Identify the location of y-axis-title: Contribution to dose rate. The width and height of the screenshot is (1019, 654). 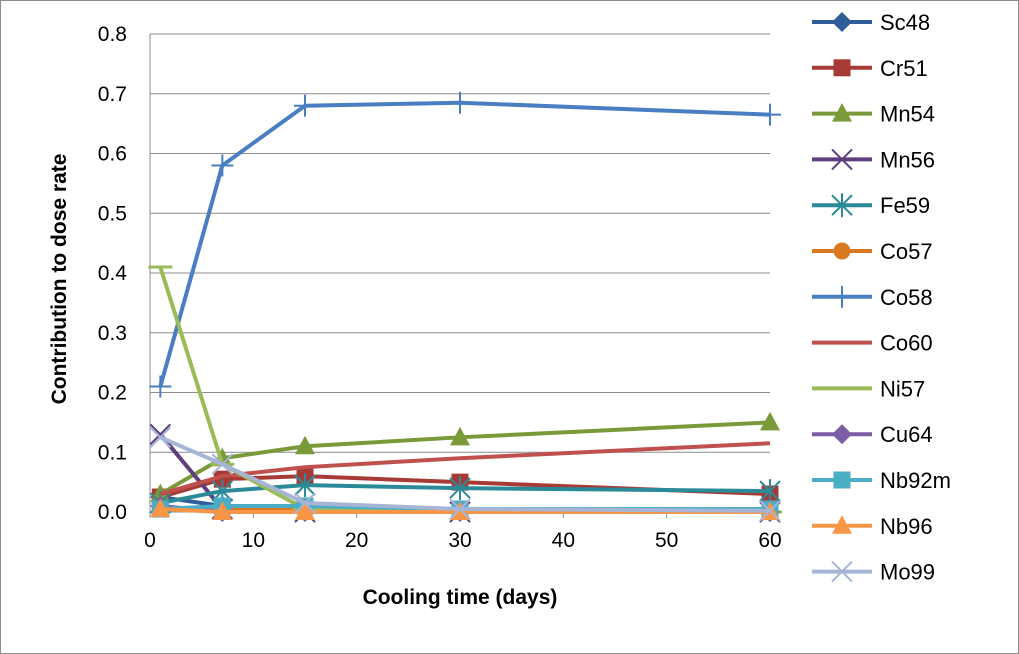
(59, 279).